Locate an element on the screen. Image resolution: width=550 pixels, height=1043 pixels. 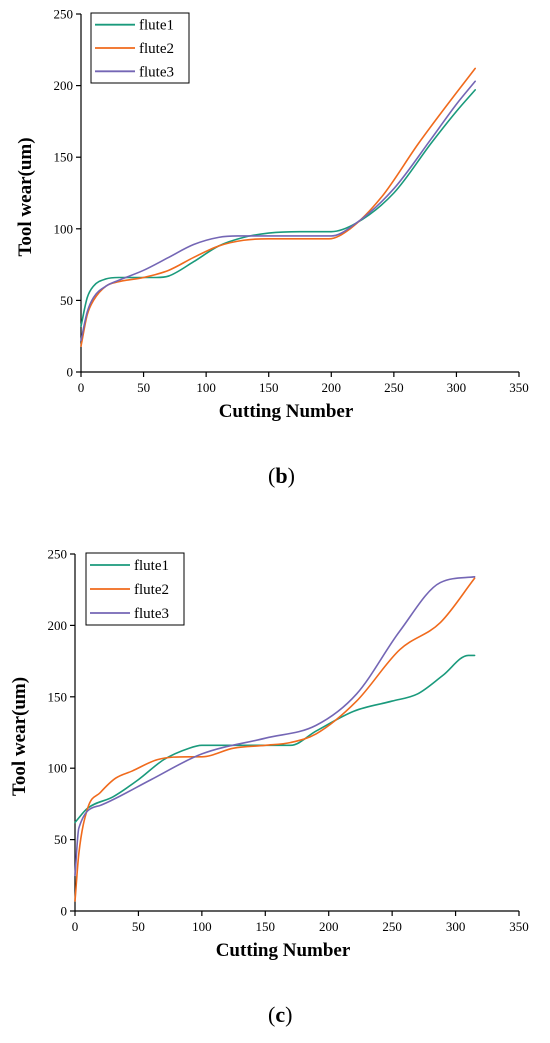
caption-b-letter: b is located at coordinates (281, 475).